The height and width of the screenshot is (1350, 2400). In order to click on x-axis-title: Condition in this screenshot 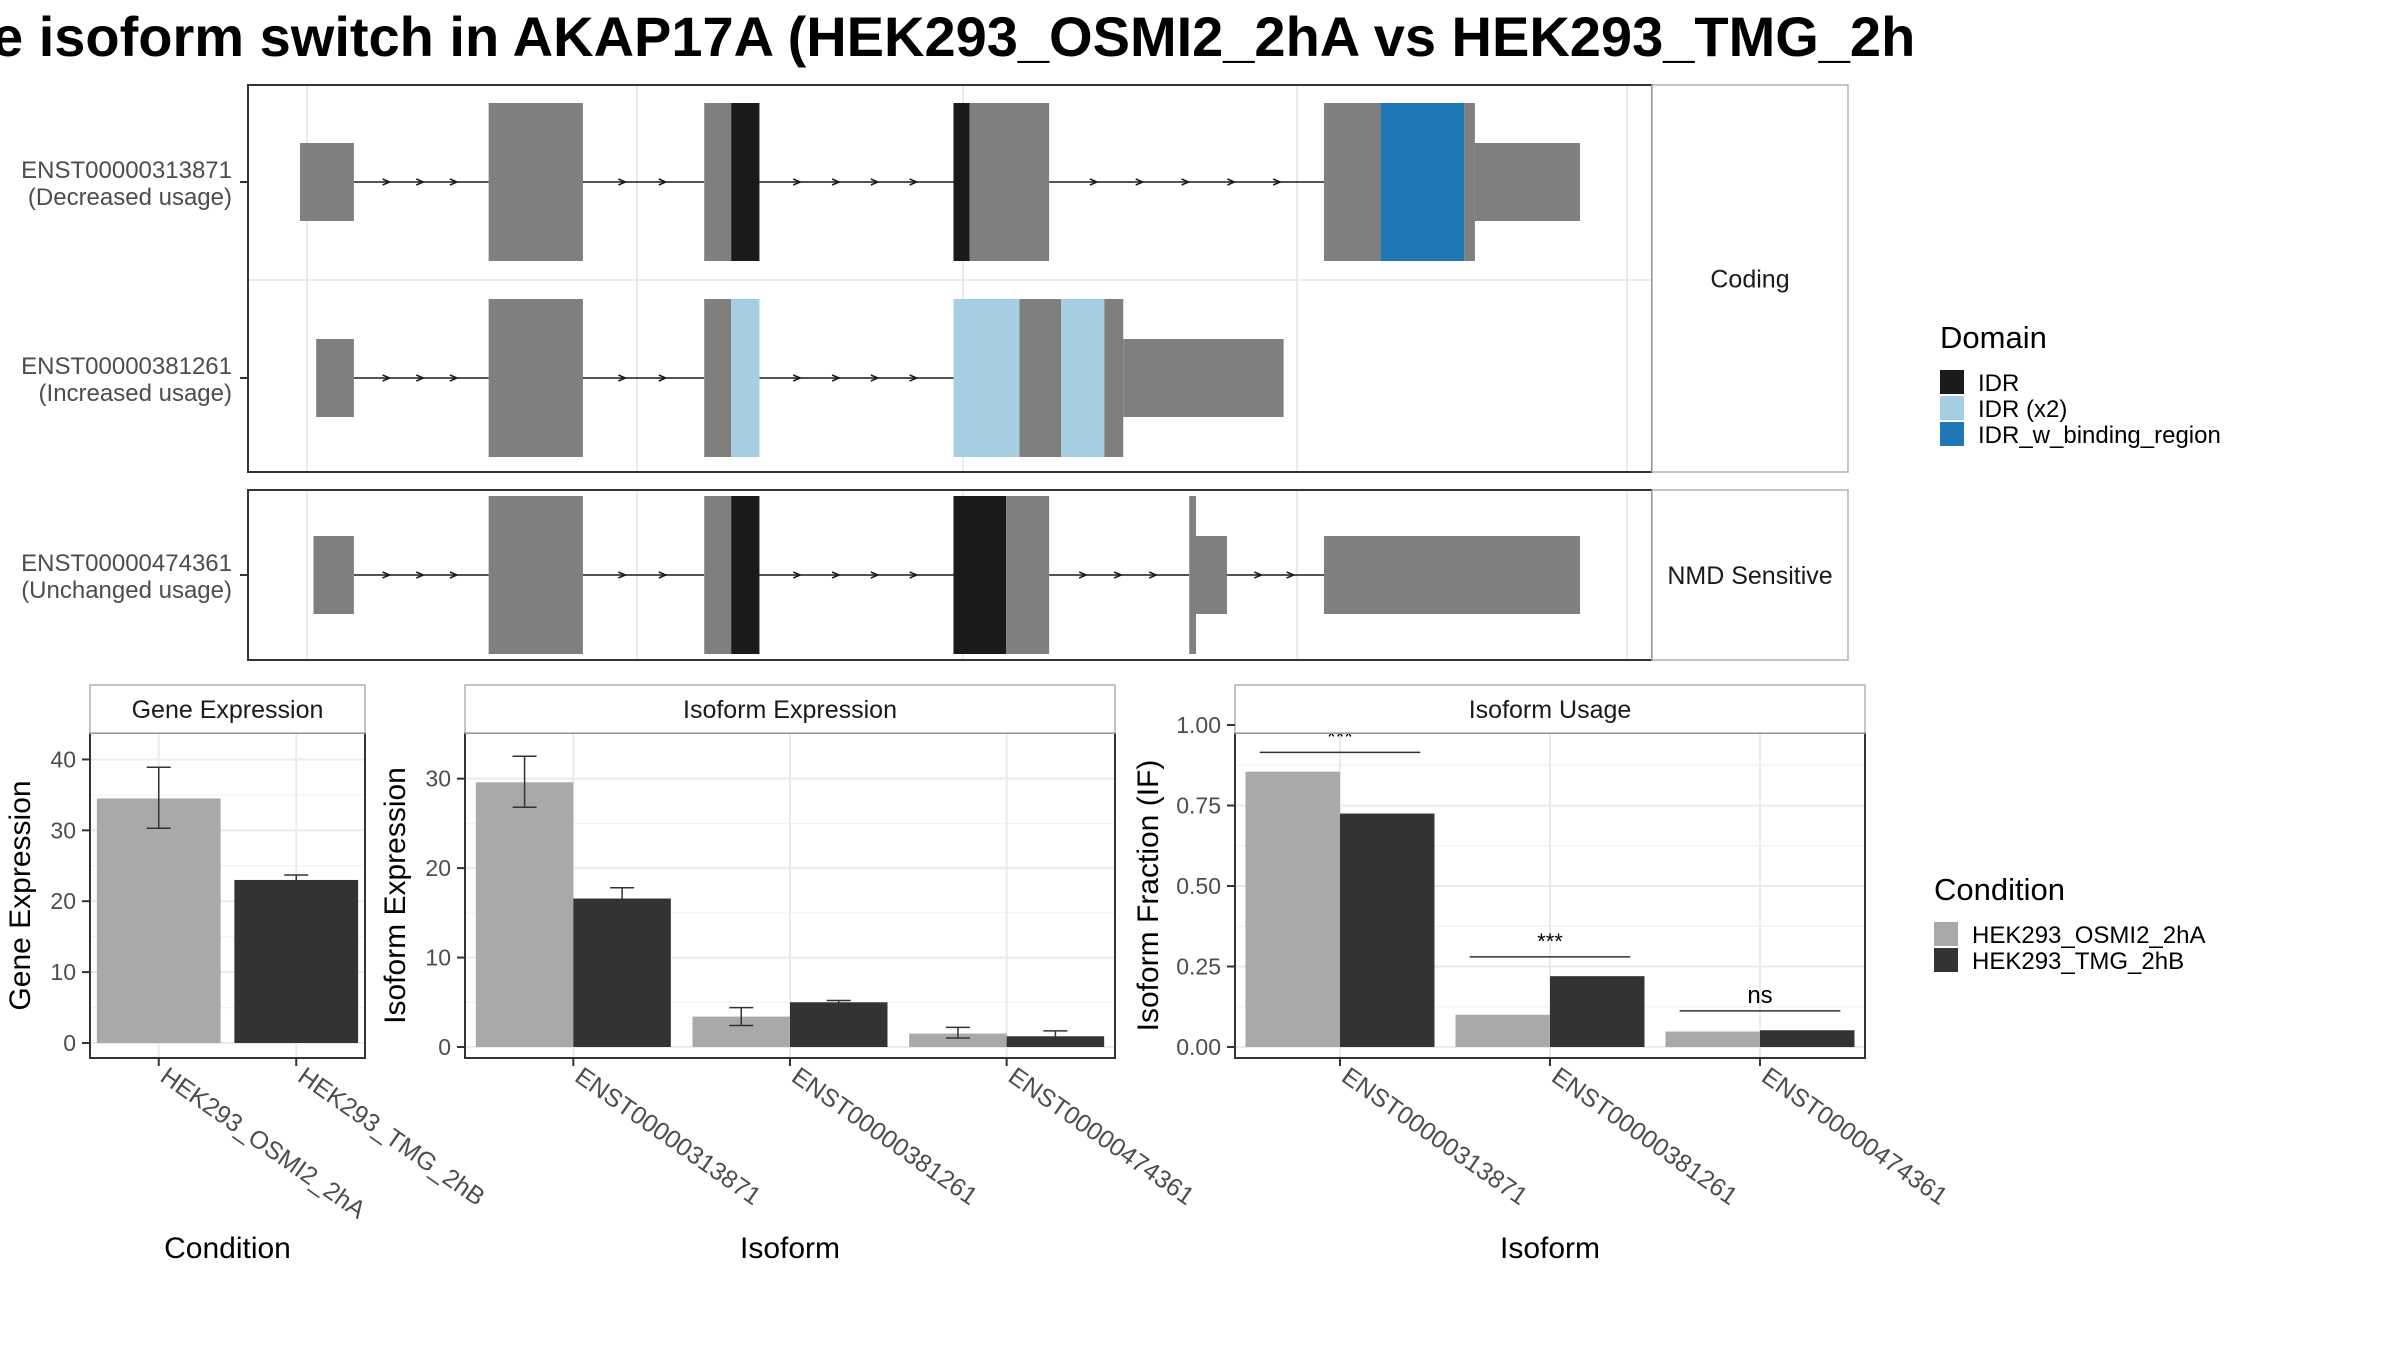, I will do `click(227, 1248)`.